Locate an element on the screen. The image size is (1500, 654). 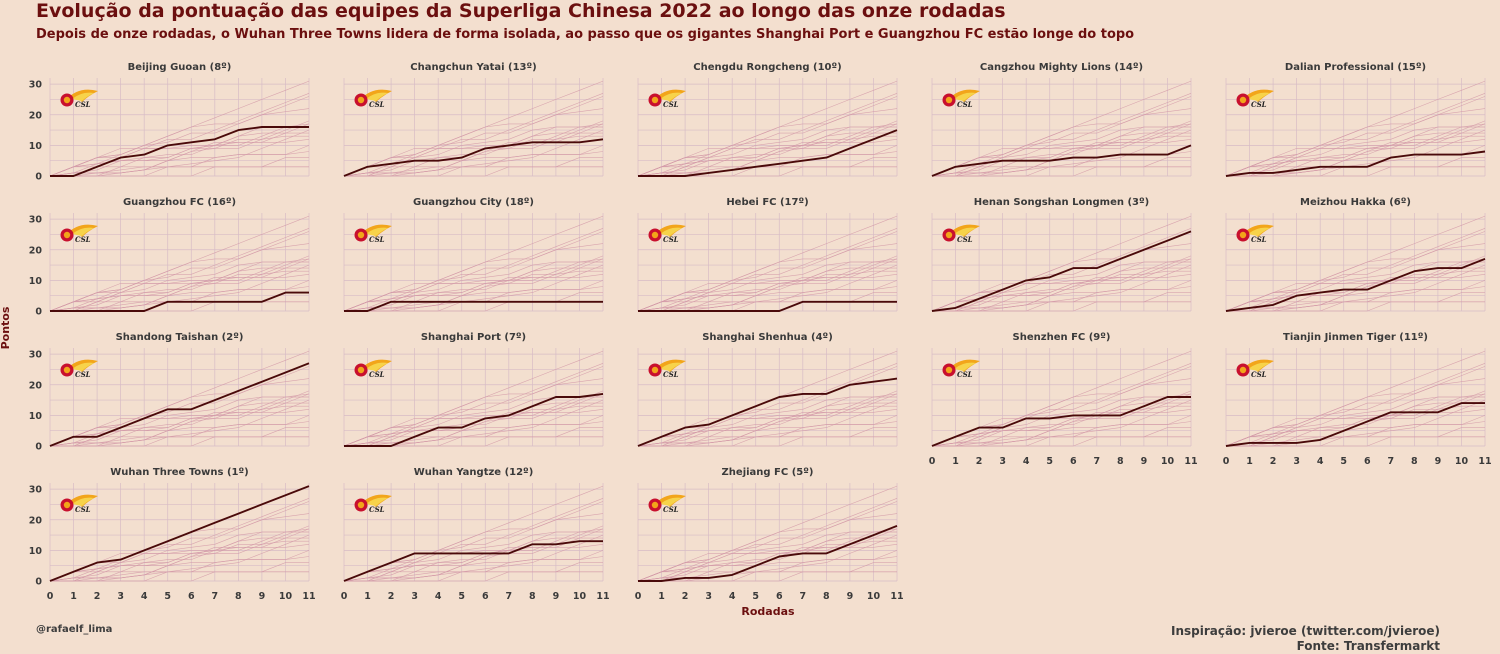
x-tick-label: 11 is located at coordinates (1484, 461).